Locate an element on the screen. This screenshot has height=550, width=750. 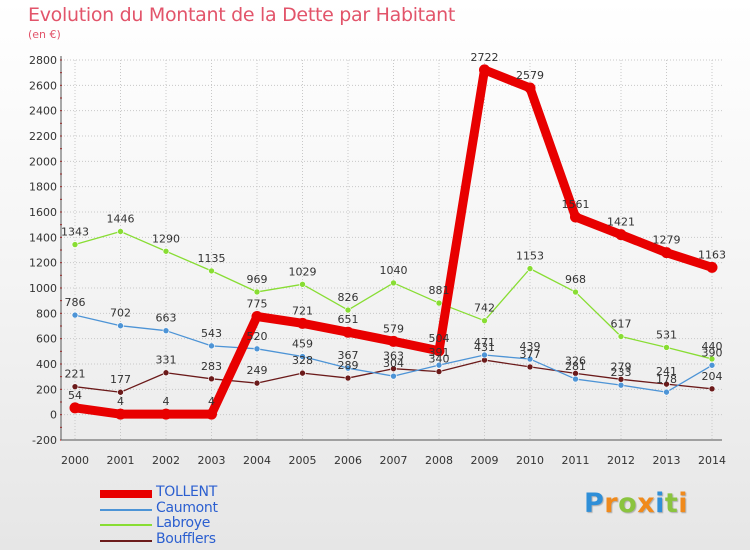
x-tick-label: 2014 is located at coordinates (712, 460).